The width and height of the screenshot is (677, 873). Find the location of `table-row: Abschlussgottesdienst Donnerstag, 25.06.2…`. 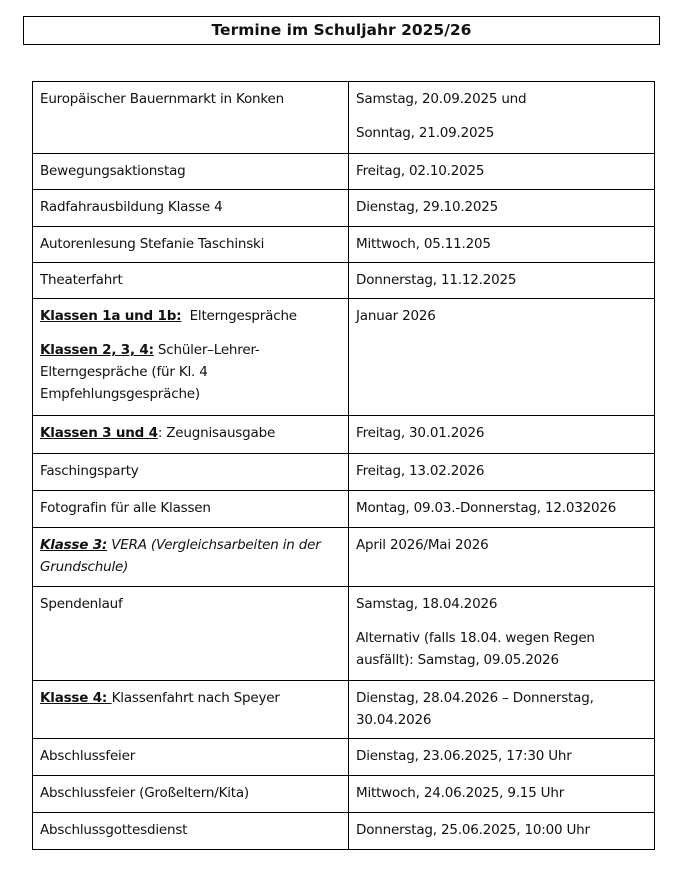

table-row: Abschlussgottesdienst Donnerstag, 25.06.2… is located at coordinates (343, 831).